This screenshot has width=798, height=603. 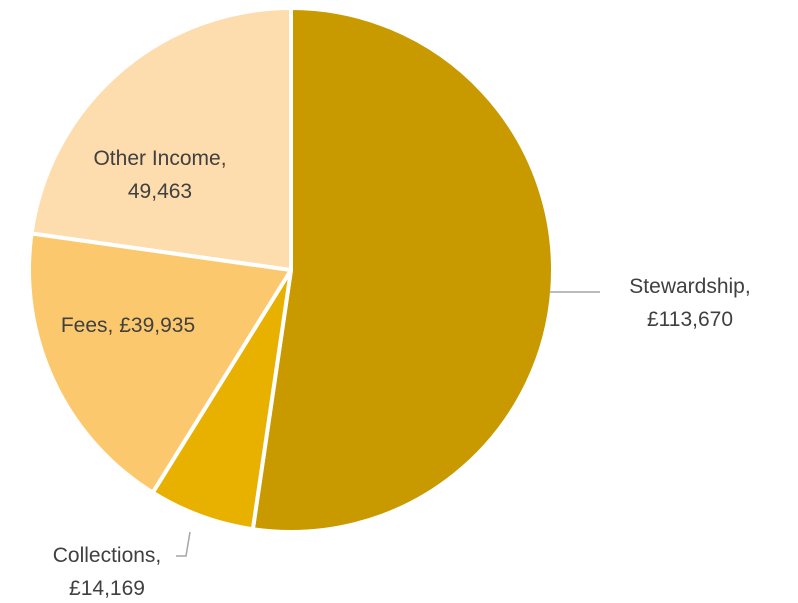 What do you see at coordinates (107, 588) in the screenshot?
I see `slice-label-line: £14,169` at bounding box center [107, 588].